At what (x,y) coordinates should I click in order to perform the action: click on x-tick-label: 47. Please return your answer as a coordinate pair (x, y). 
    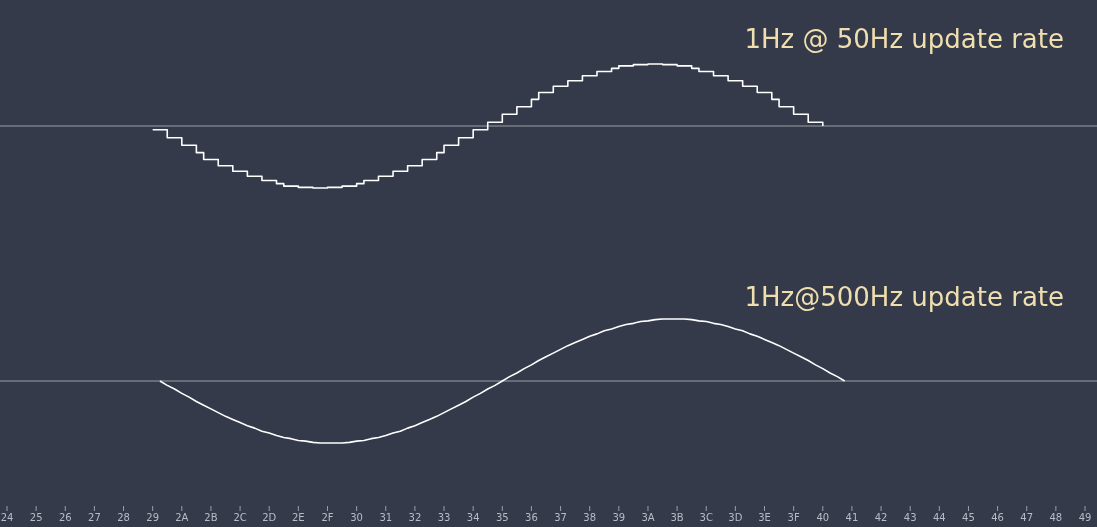
    Looking at the image, I should click on (1027, 517).